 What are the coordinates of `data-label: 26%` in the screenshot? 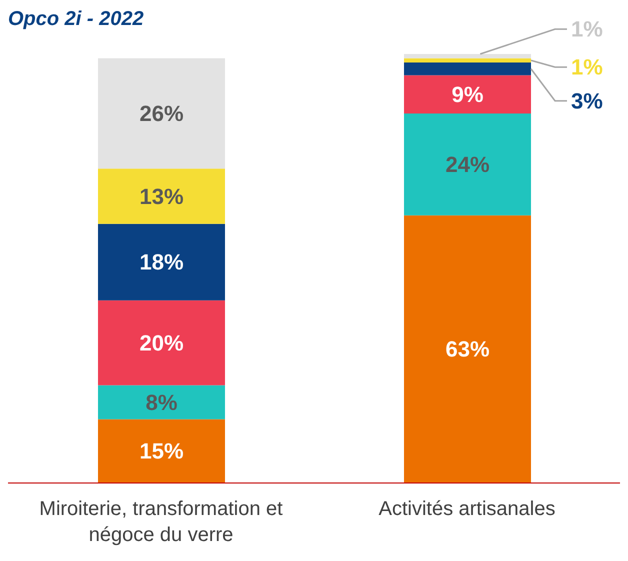 It's located at (161, 113).